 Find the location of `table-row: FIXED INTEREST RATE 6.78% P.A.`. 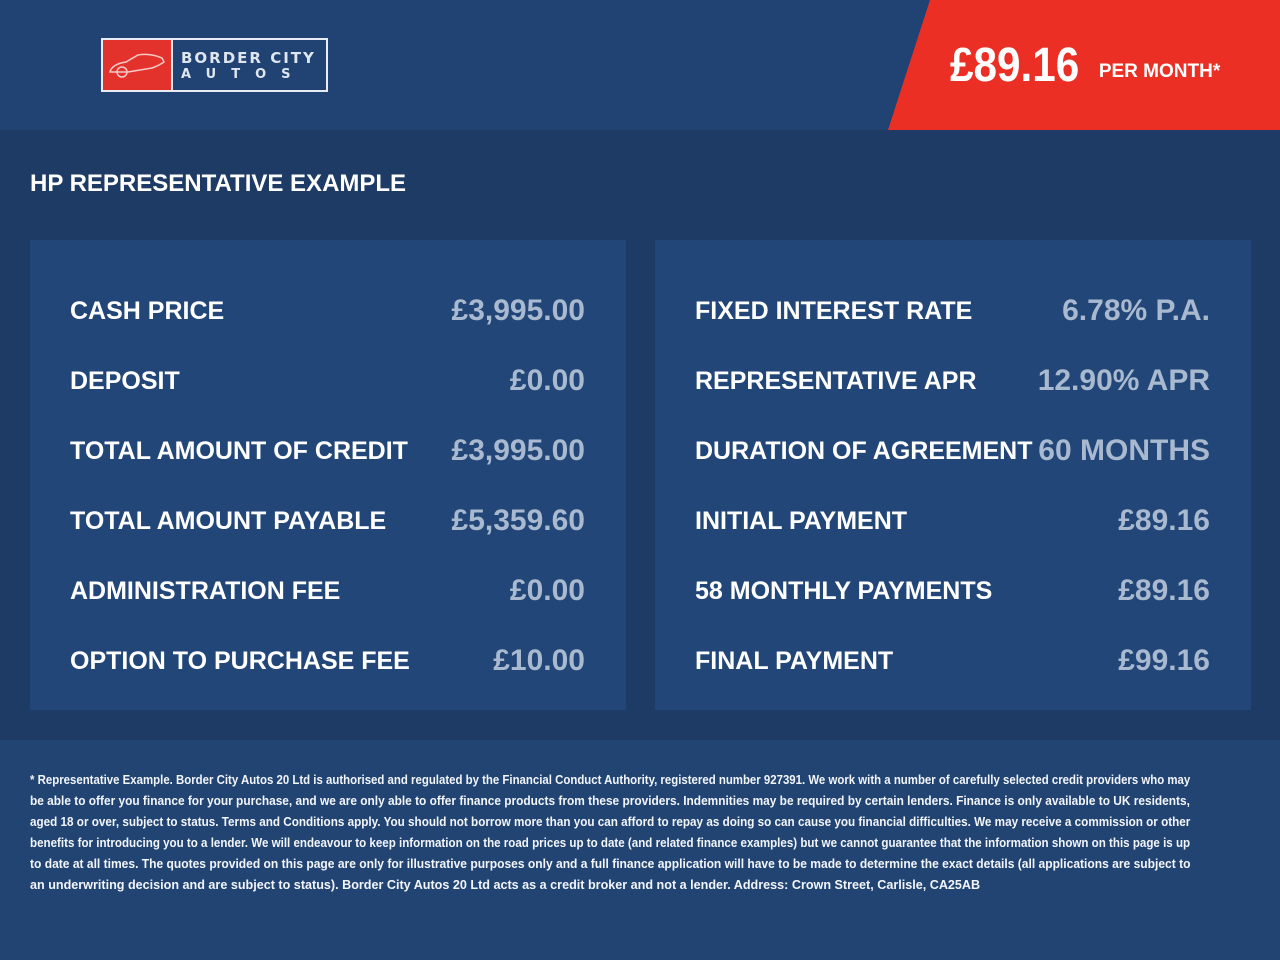

table-row: FIXED INTEREST RATE 6.78% P.A. is located at coordinates (952, 311).